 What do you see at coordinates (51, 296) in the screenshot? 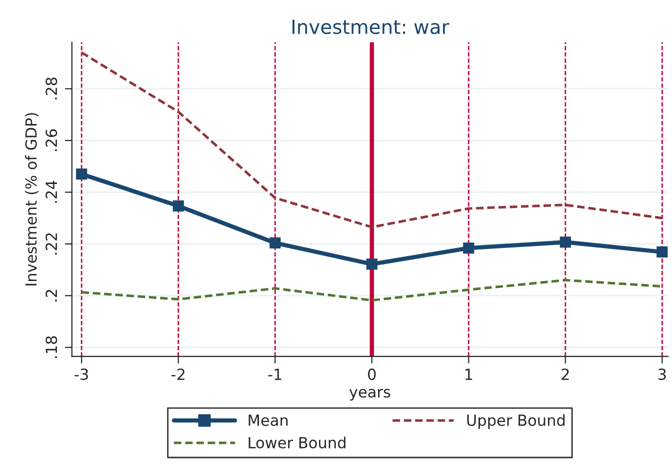
I see `y-tick-label: .2` at bounding box center [51, 296].